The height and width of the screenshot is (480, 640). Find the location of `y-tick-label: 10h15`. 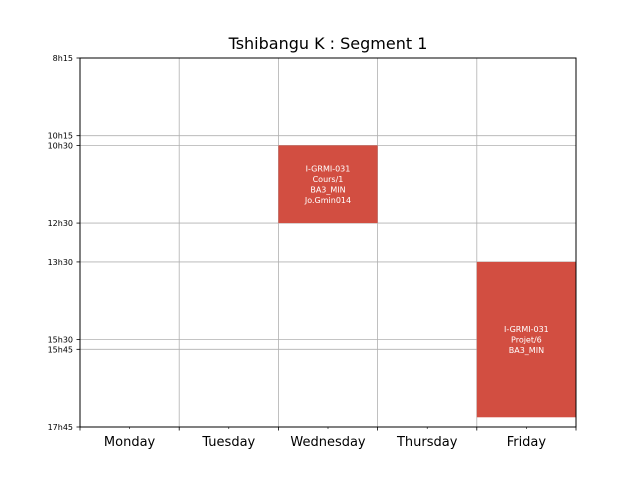

y-tick-label: 10h15 is located at coordinates (60, 136).